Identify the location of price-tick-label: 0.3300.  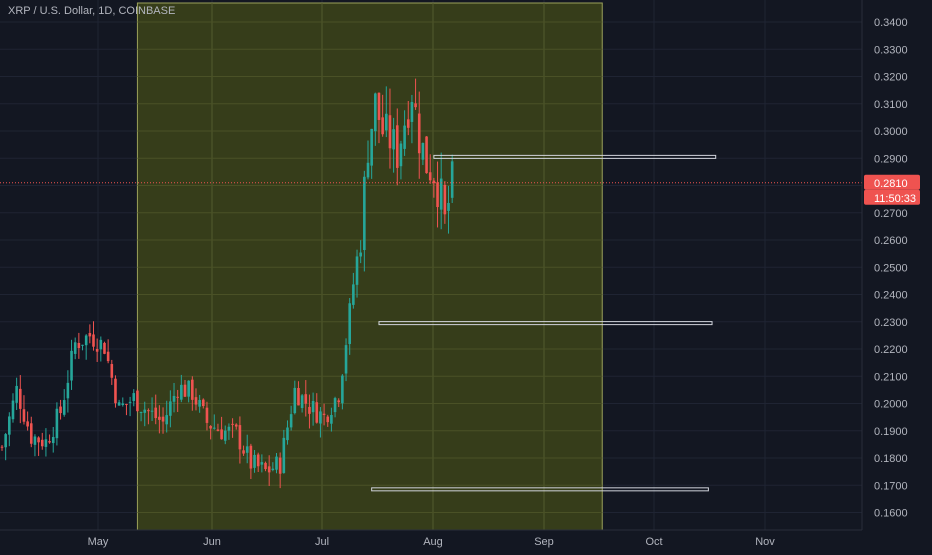
(891, 50).